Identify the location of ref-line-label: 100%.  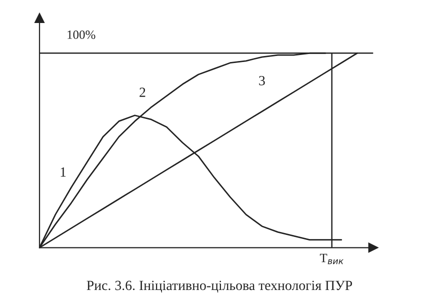
(82, 34).